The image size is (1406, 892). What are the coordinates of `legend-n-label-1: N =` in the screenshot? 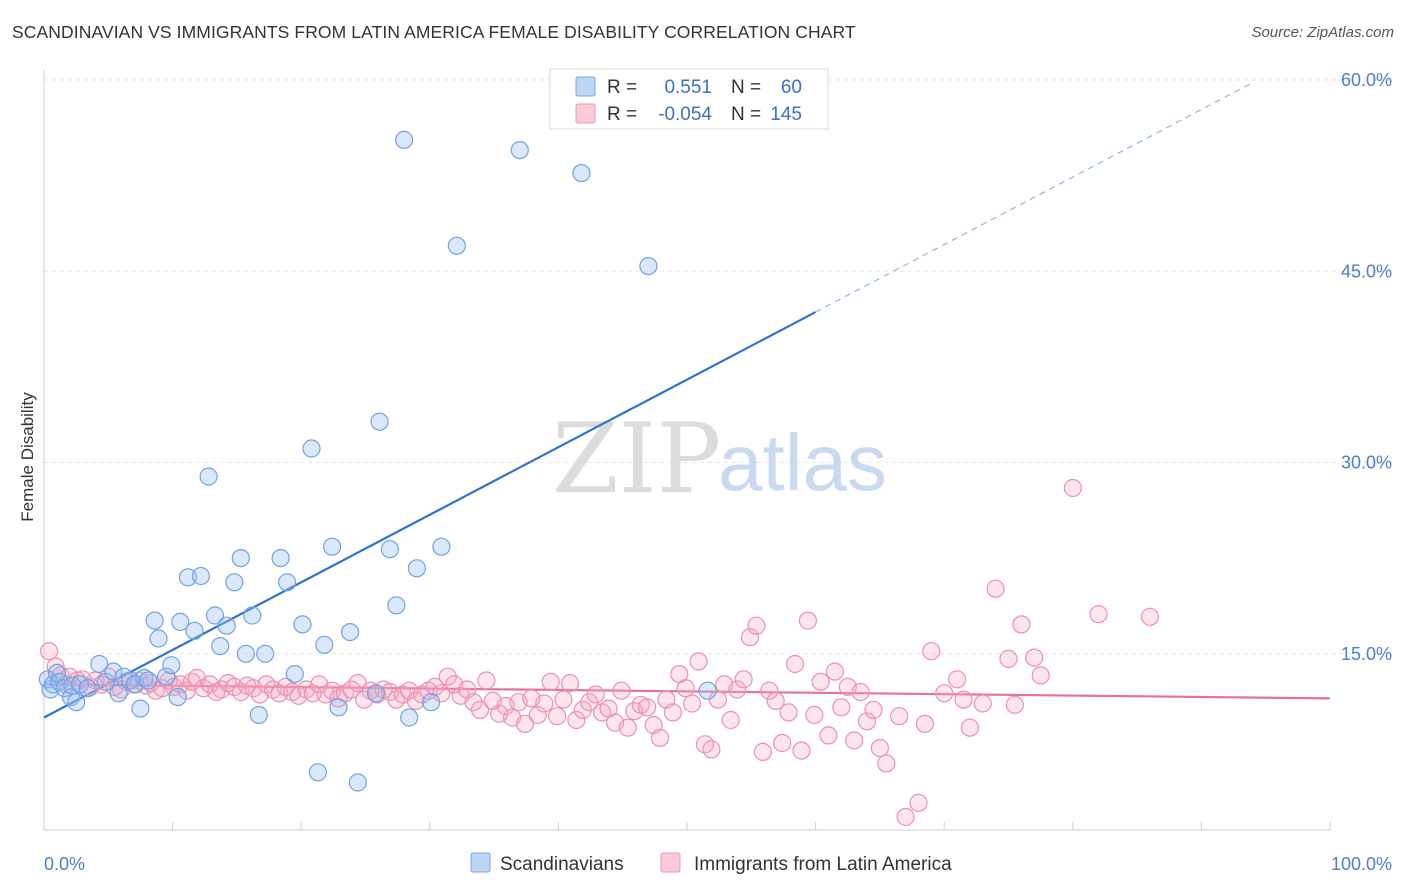 It's located at (746, 87).